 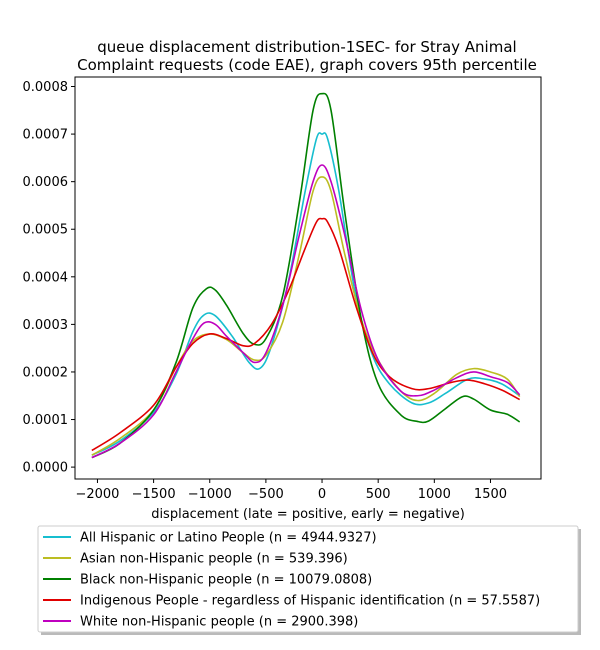 What do you see at coordinates (46, 87) in the screenshot?
I see `y-tick-label: 0.0008` at bounding box center [46, 87].